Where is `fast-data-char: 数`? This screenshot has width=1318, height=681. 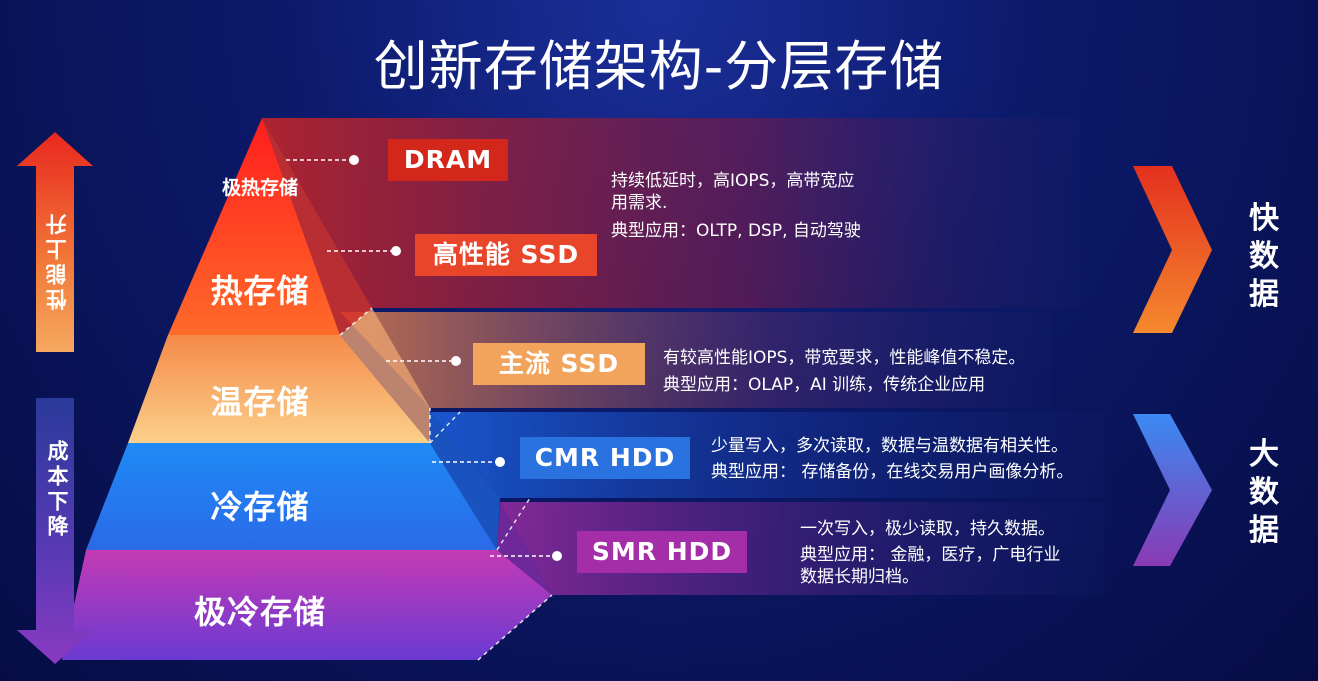 fast-data-char: 数 is located at coordinates (1264, 256).